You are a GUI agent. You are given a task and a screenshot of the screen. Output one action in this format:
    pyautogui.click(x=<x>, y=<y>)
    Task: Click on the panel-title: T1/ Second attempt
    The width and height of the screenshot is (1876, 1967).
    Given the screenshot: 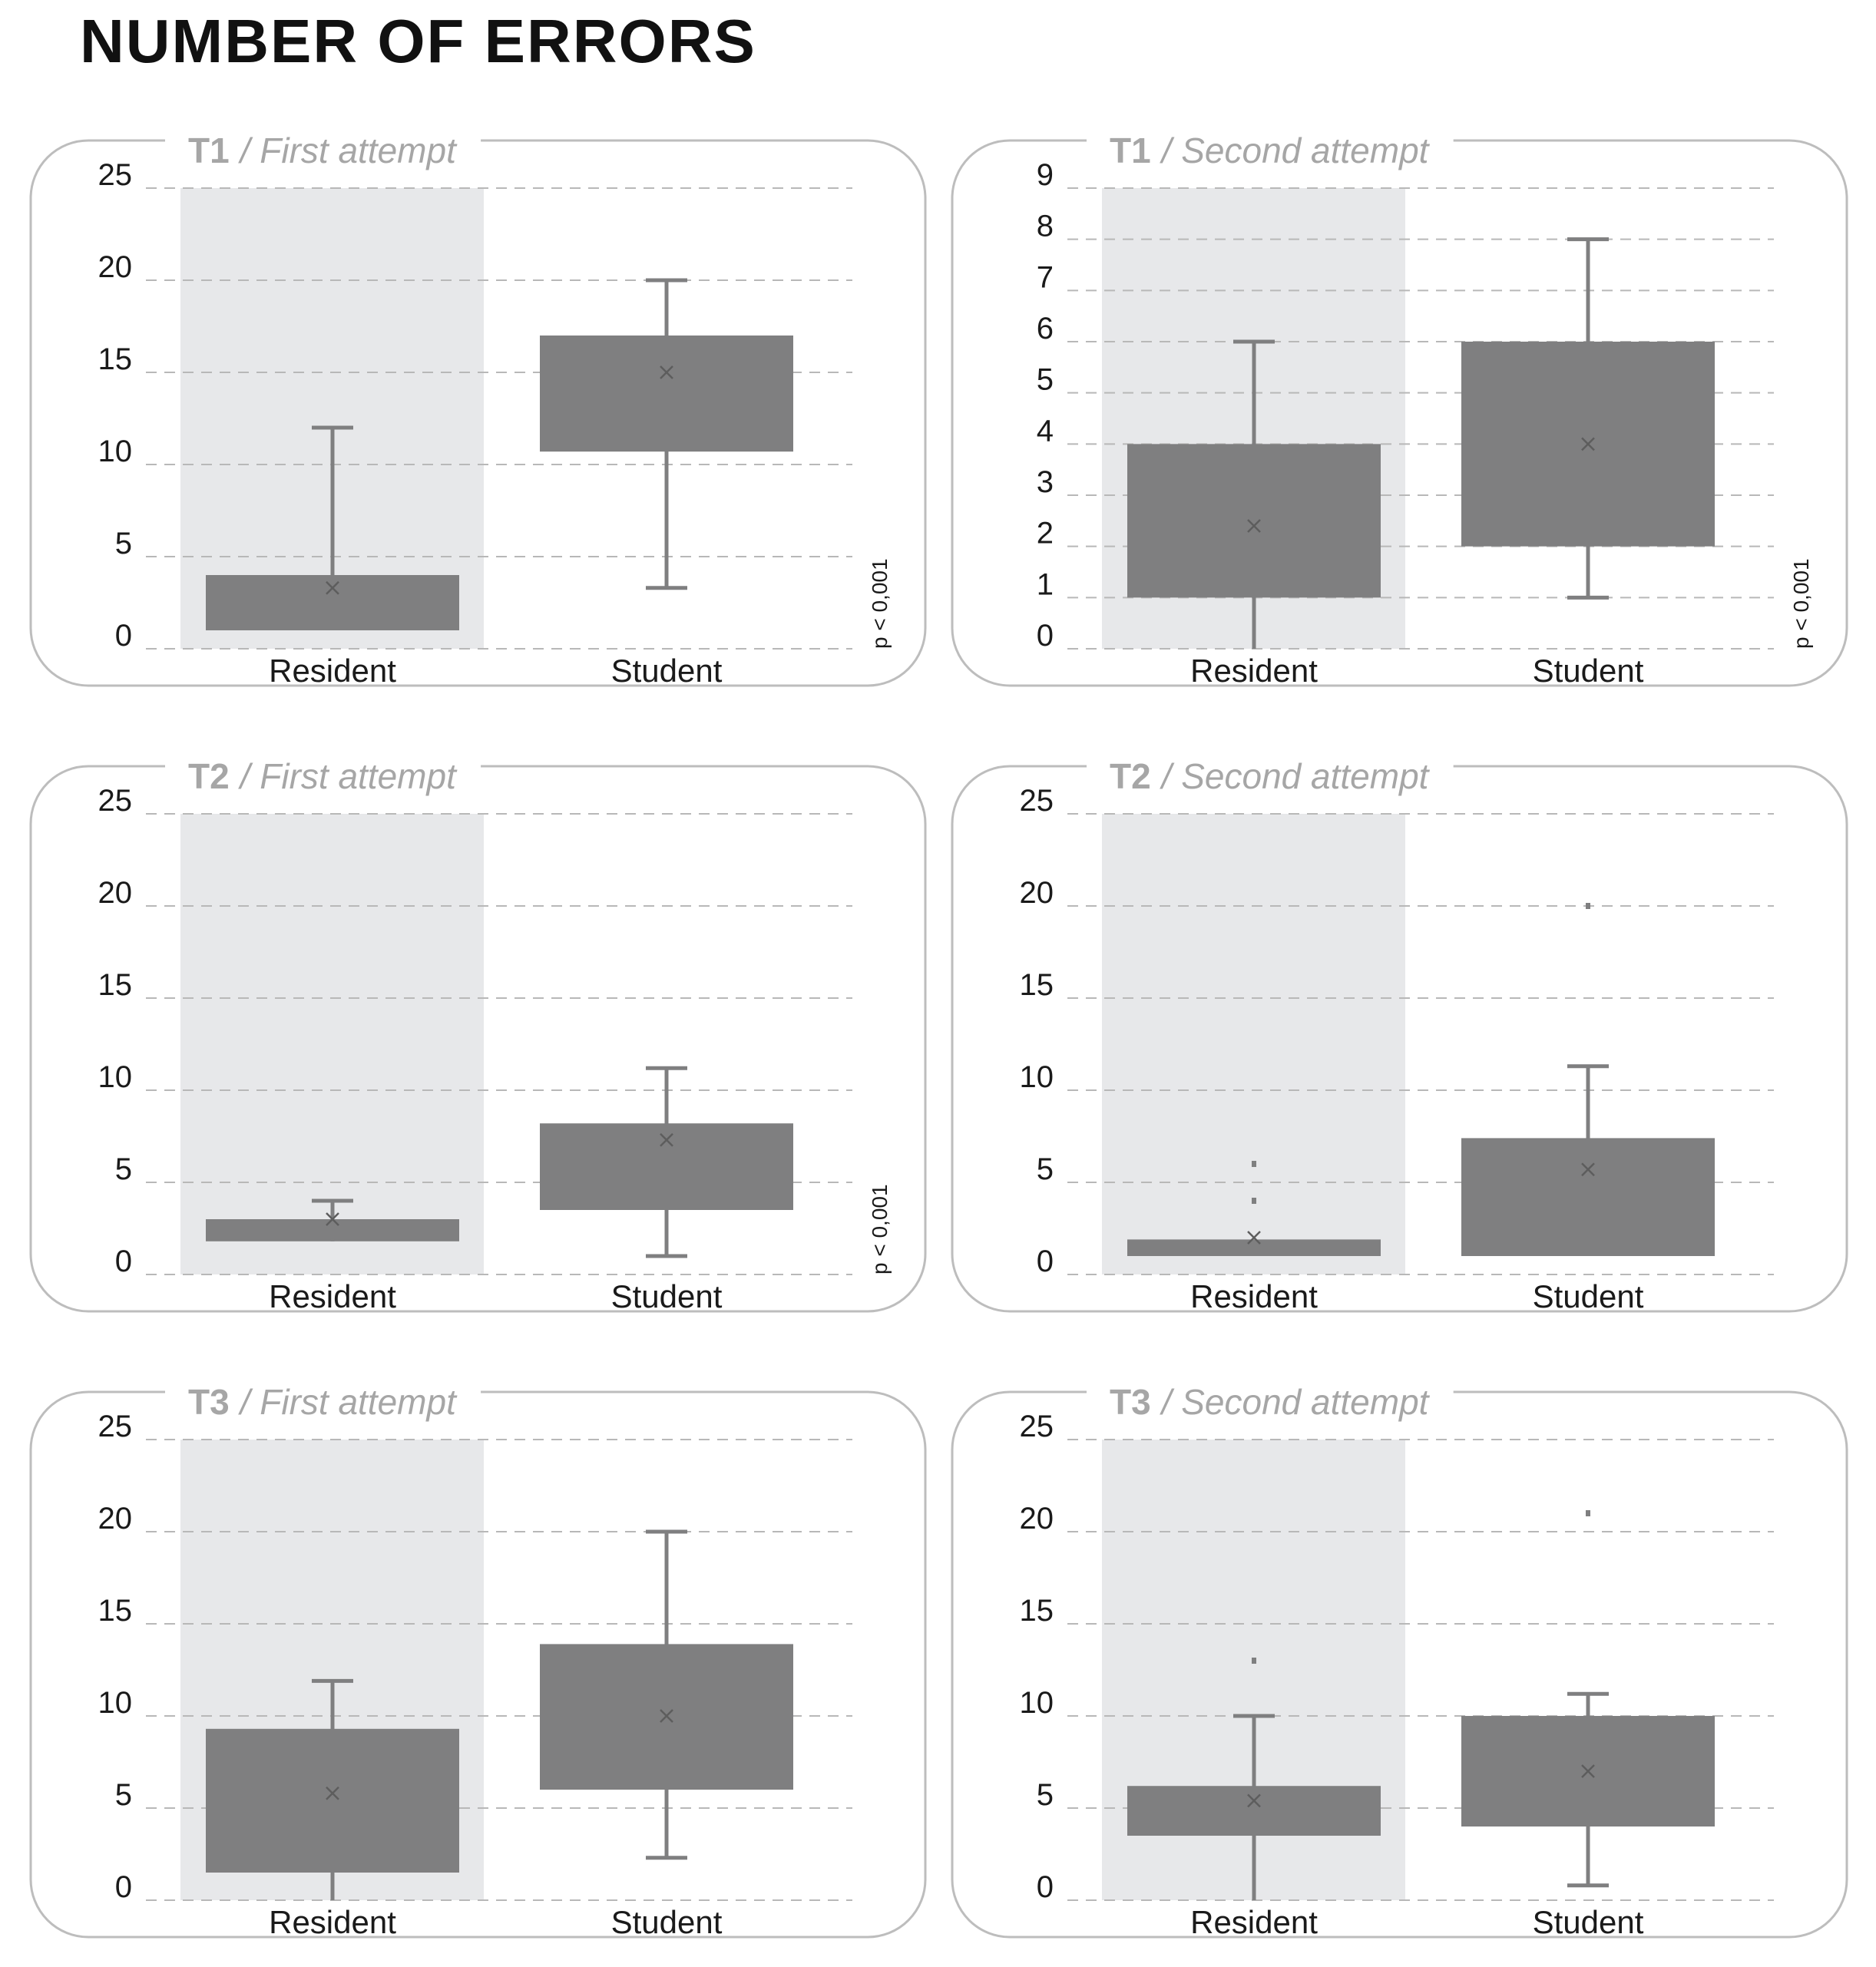 What is the action you would take?
    pyautogui.click(x=1270, y=150)
    